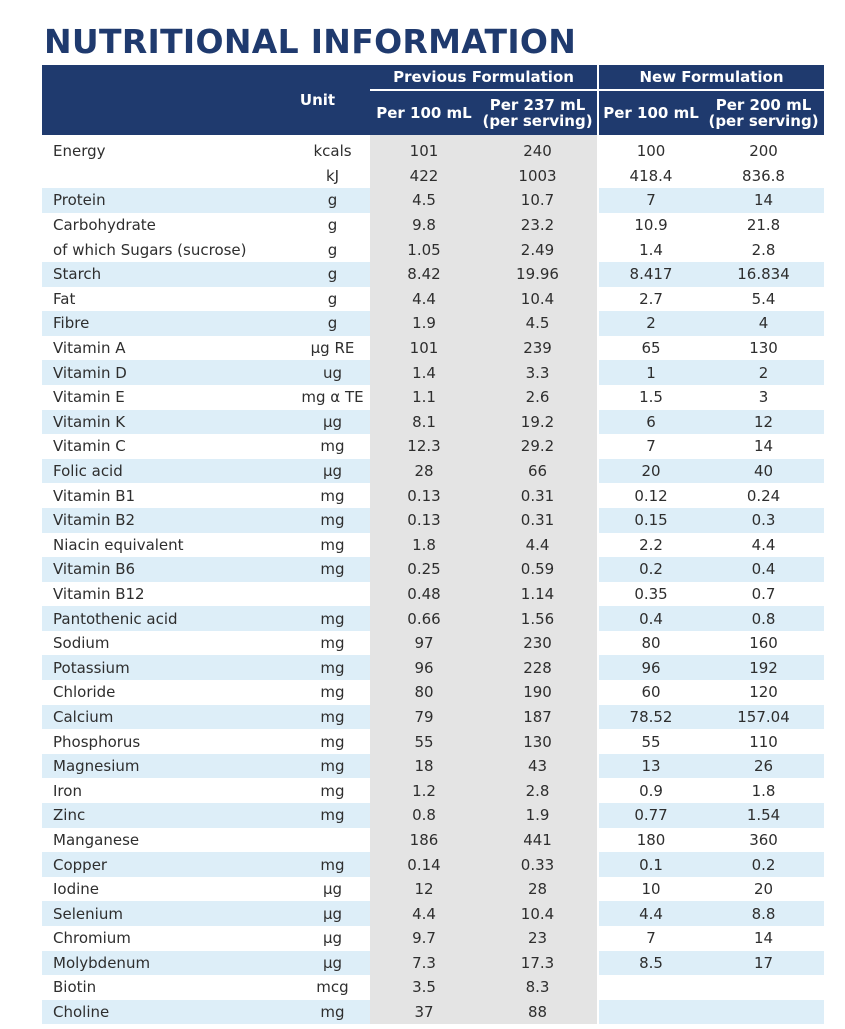  What do you see at coordinates (763, 121) in the screenshot?
I see `new-per-serving-line2: (per serving)` at bounding box center [763, 121].